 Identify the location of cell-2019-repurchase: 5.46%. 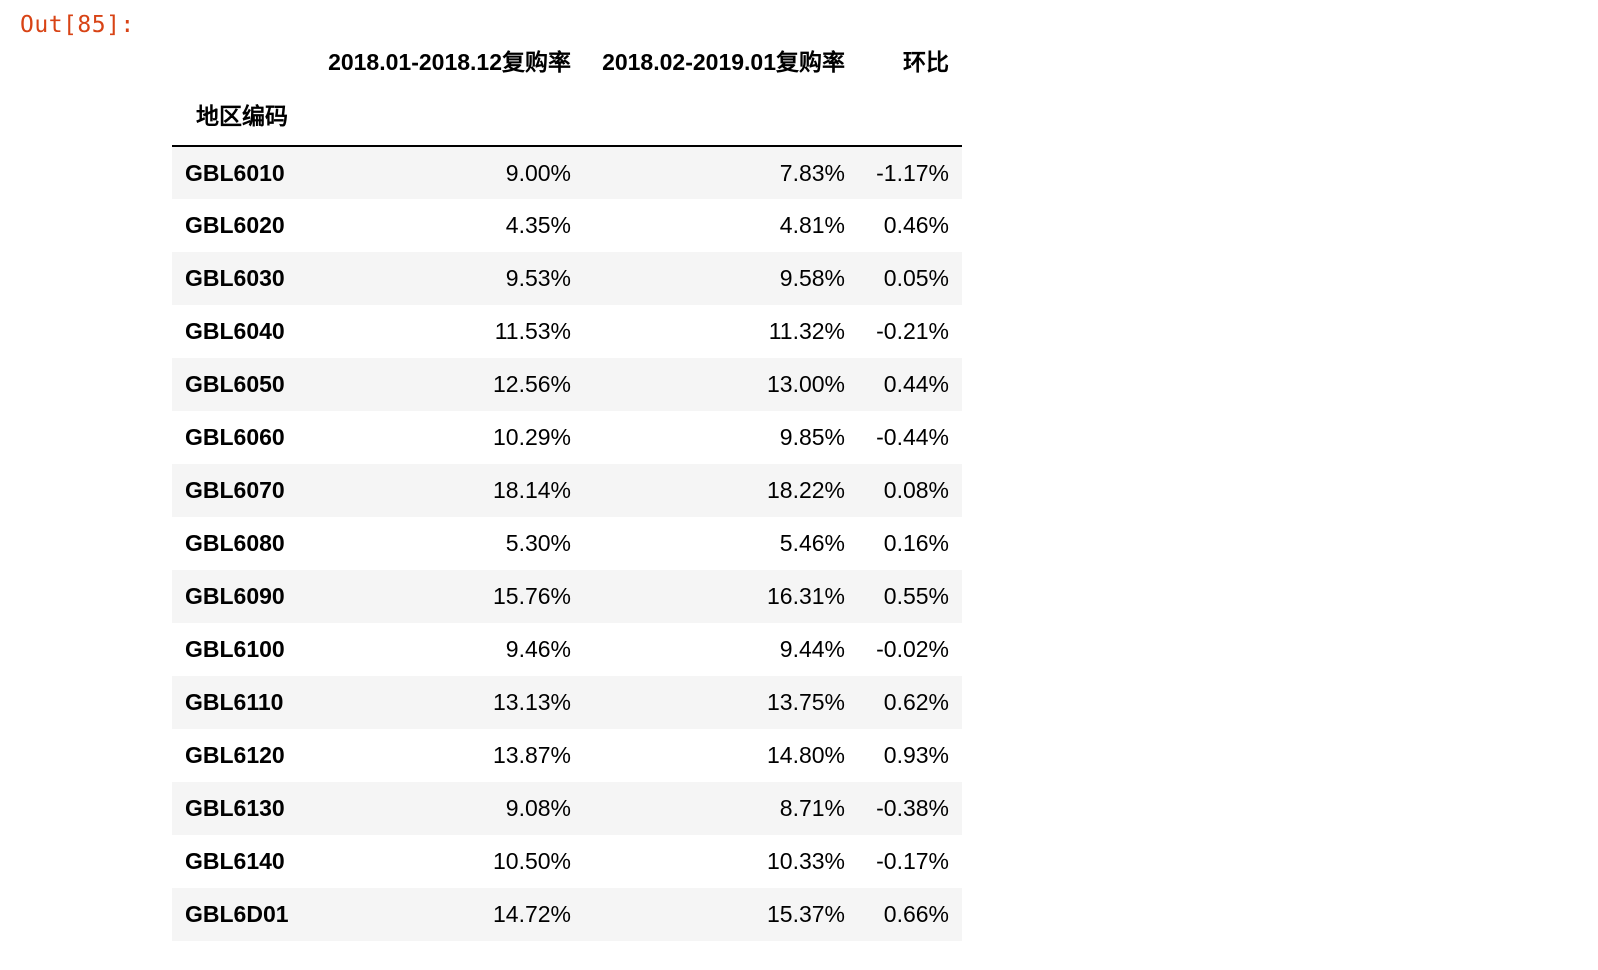
(812, 543).